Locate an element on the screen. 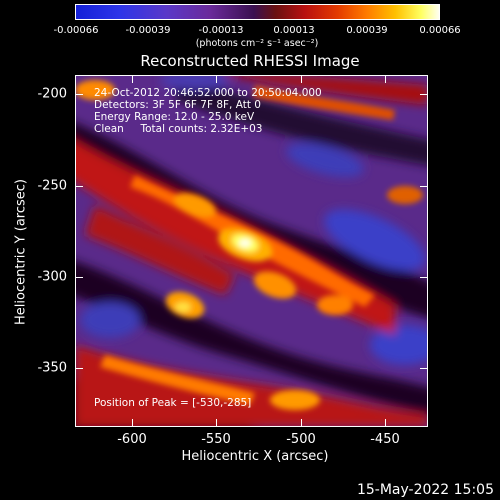 The height and width of the screenshot is (500, 500). info-time-range: 24-Oct-2012 20:46:52.000 to 20:50:04.000 is located at coordinates (208, 93).